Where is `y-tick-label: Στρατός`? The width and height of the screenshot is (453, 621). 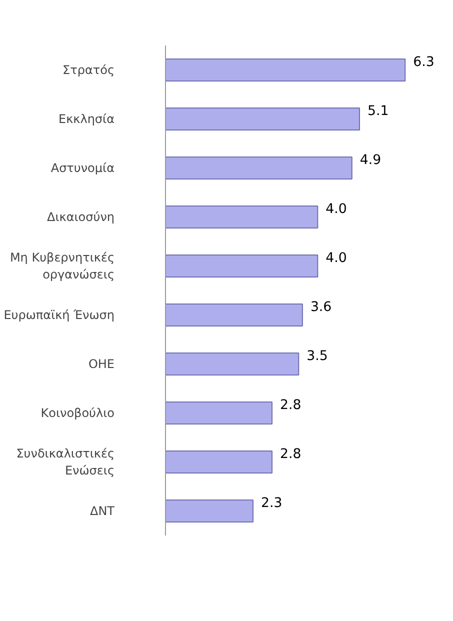 y-tick-label: Στρατός is located at coordinates (88, 70).